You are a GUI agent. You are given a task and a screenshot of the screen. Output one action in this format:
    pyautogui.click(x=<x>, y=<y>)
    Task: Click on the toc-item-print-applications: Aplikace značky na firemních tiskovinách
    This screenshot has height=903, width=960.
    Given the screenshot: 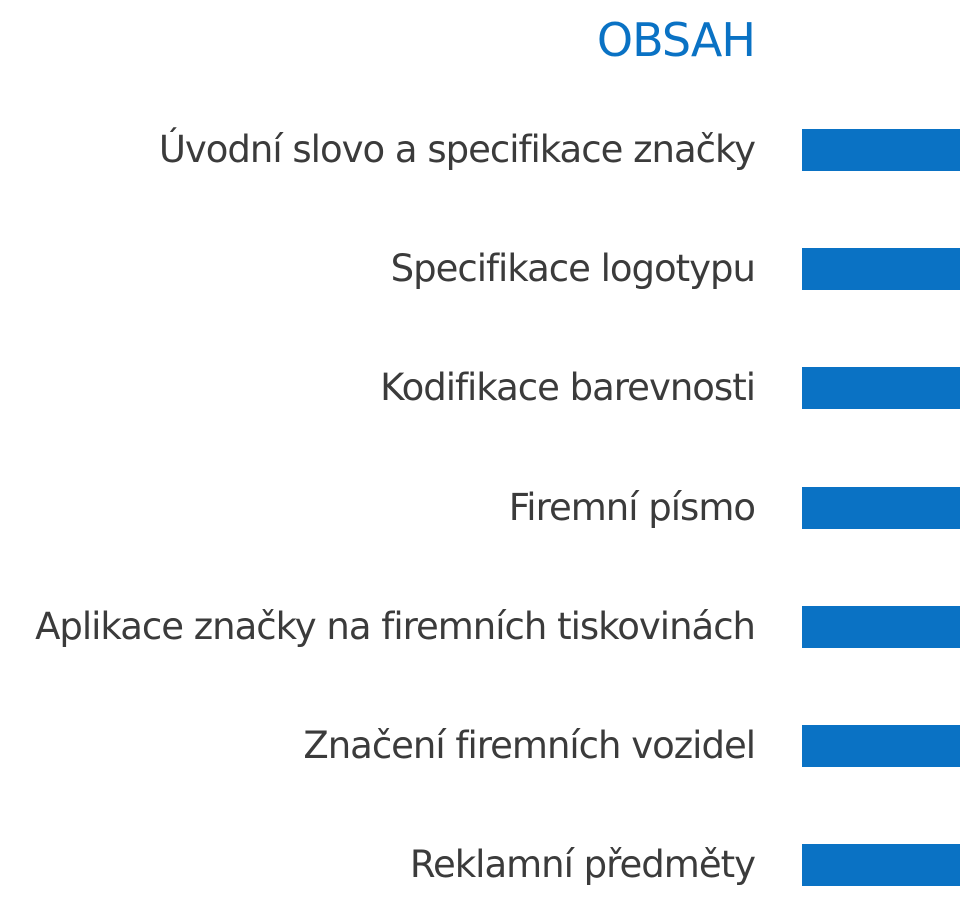 What is the action you would take?
    pyautogui.click(x=480, y=627)
    